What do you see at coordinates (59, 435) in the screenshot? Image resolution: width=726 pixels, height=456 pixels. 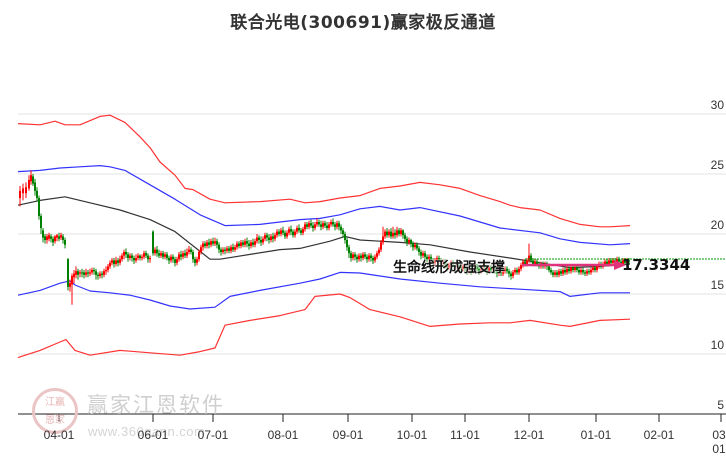 I see `x-tick-label: 04-01` at bounding box center [59, 435].